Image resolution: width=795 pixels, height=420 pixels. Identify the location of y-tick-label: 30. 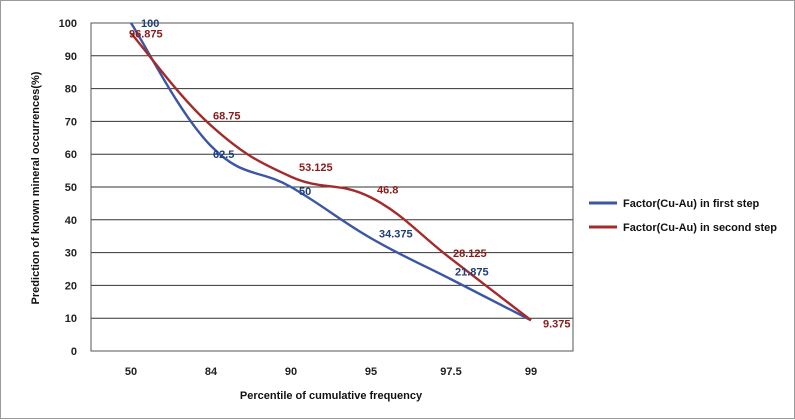
(71, 254).